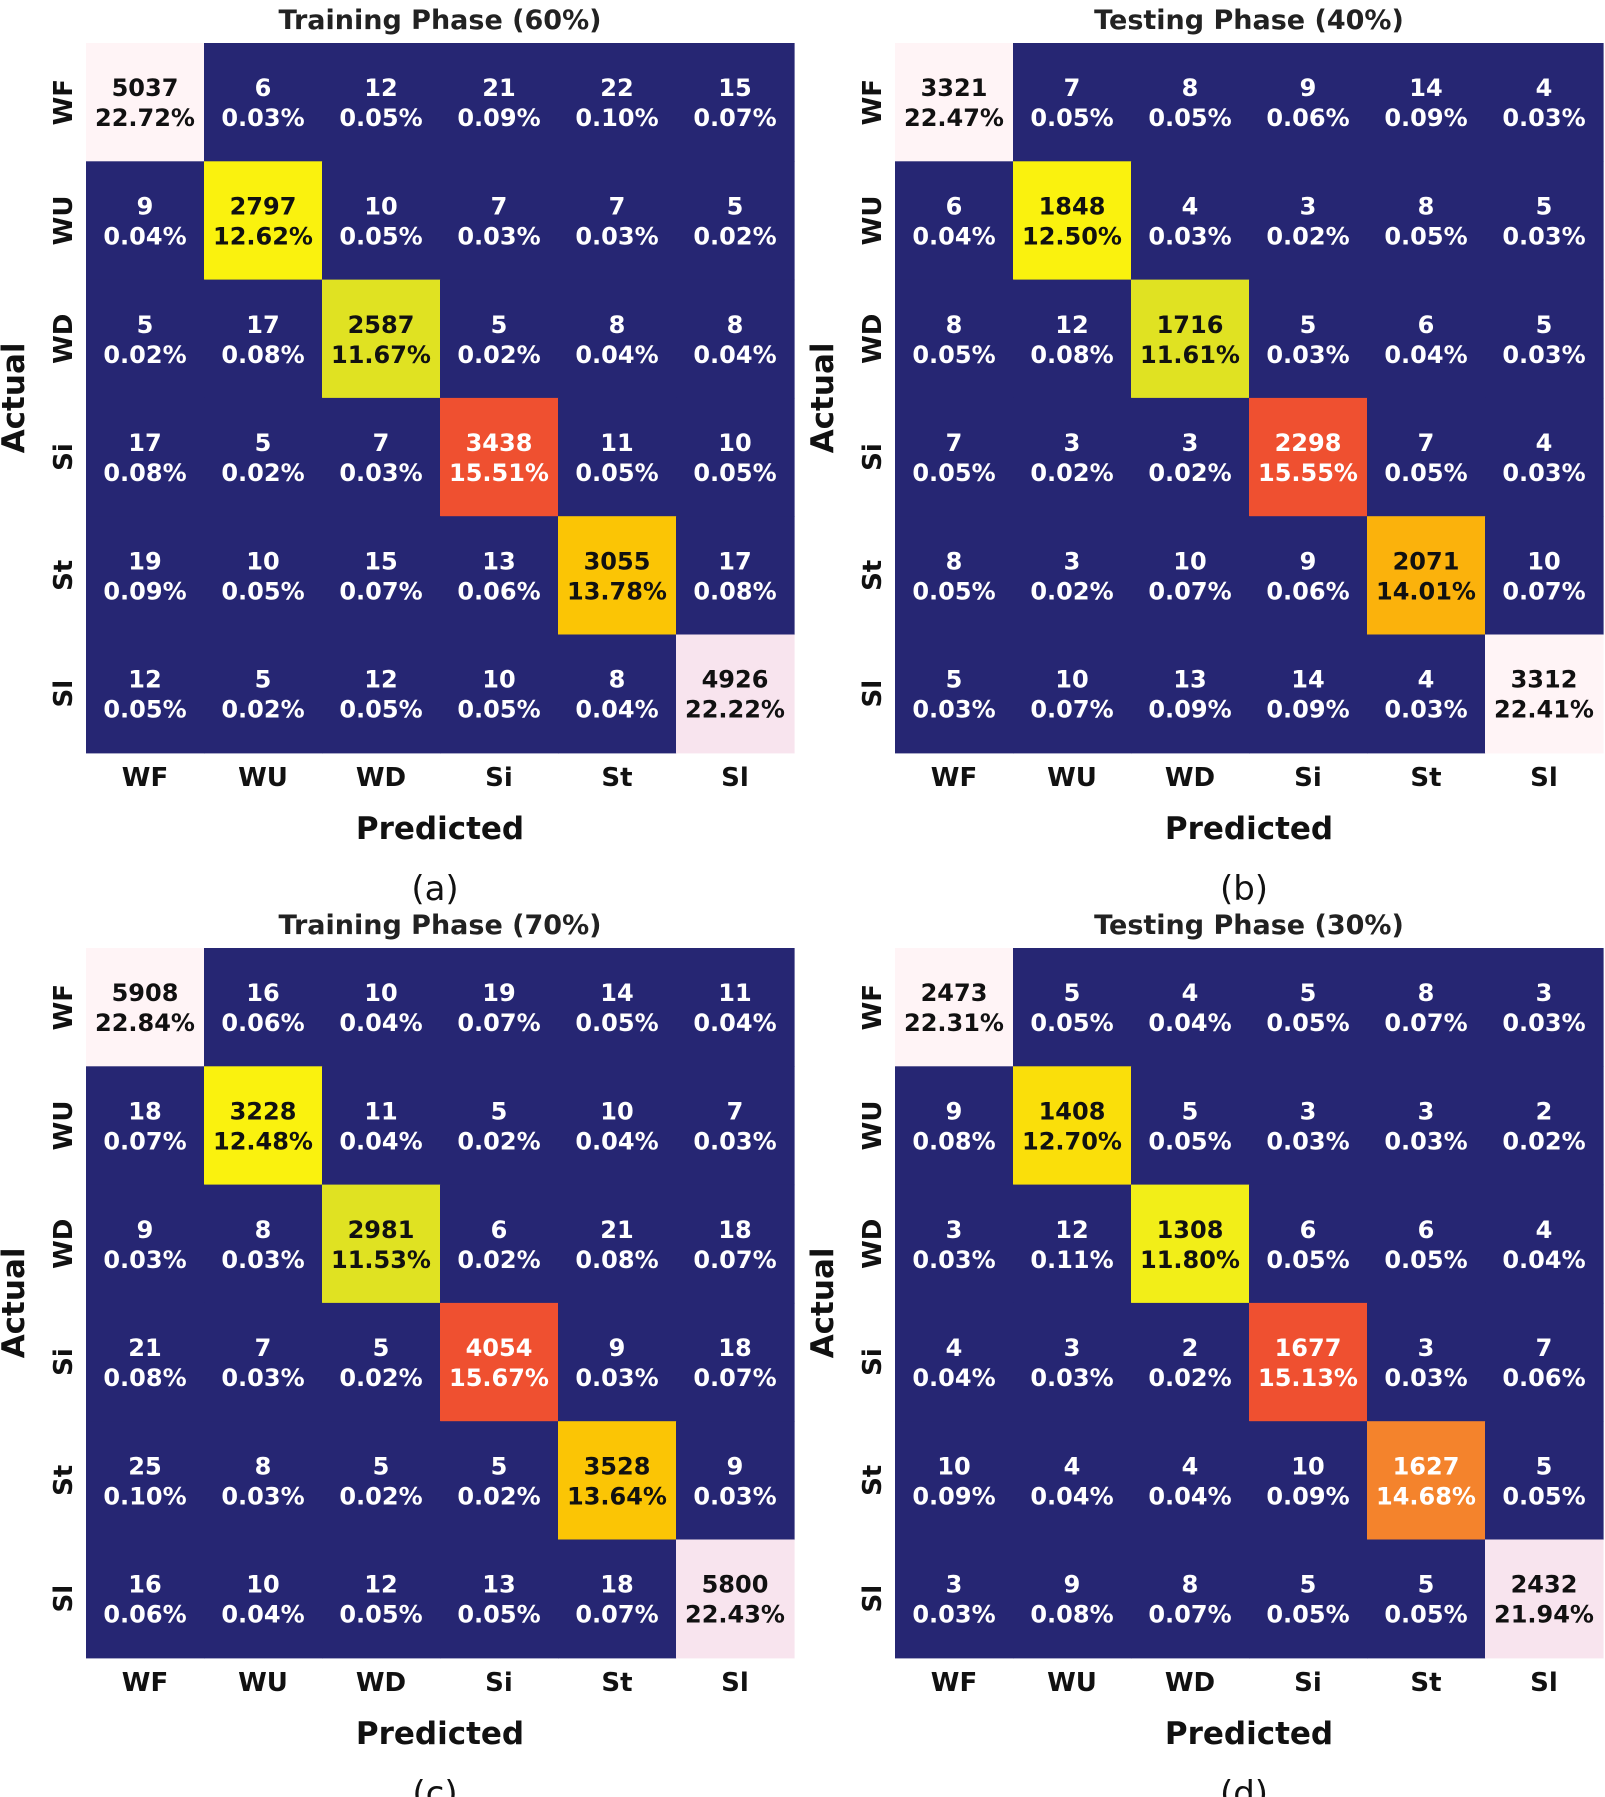 Image resolution: width=1605 pixels, height=1797 pixels. Describe the element at coordinates (1308, 473) in the screenshot. I see `cell-percent-label: 15.55%` at that location.